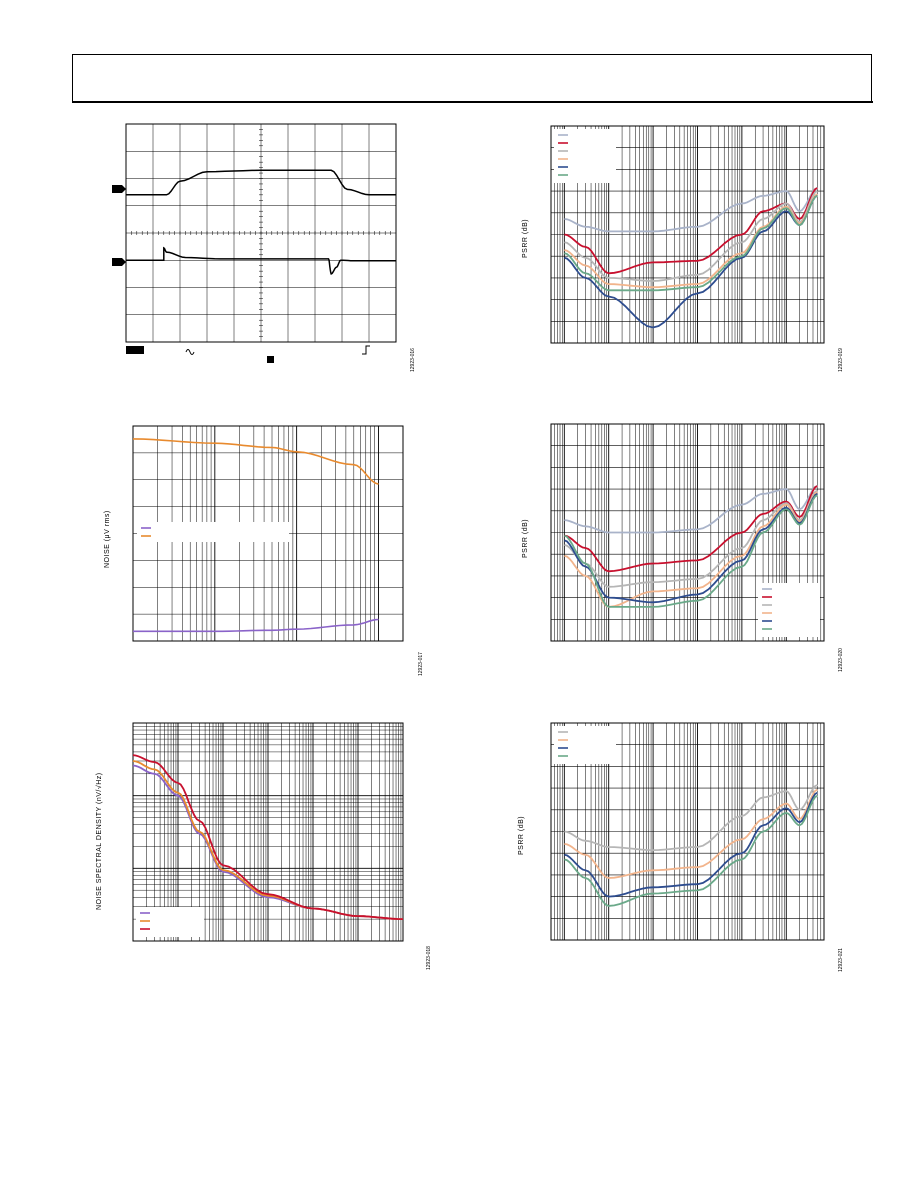 The height and width of the screenshot is (1188, 918). Describe the element at coordinates (421, 664) in the screenshot. I see `figure-id-2: 12923-017` at that location.